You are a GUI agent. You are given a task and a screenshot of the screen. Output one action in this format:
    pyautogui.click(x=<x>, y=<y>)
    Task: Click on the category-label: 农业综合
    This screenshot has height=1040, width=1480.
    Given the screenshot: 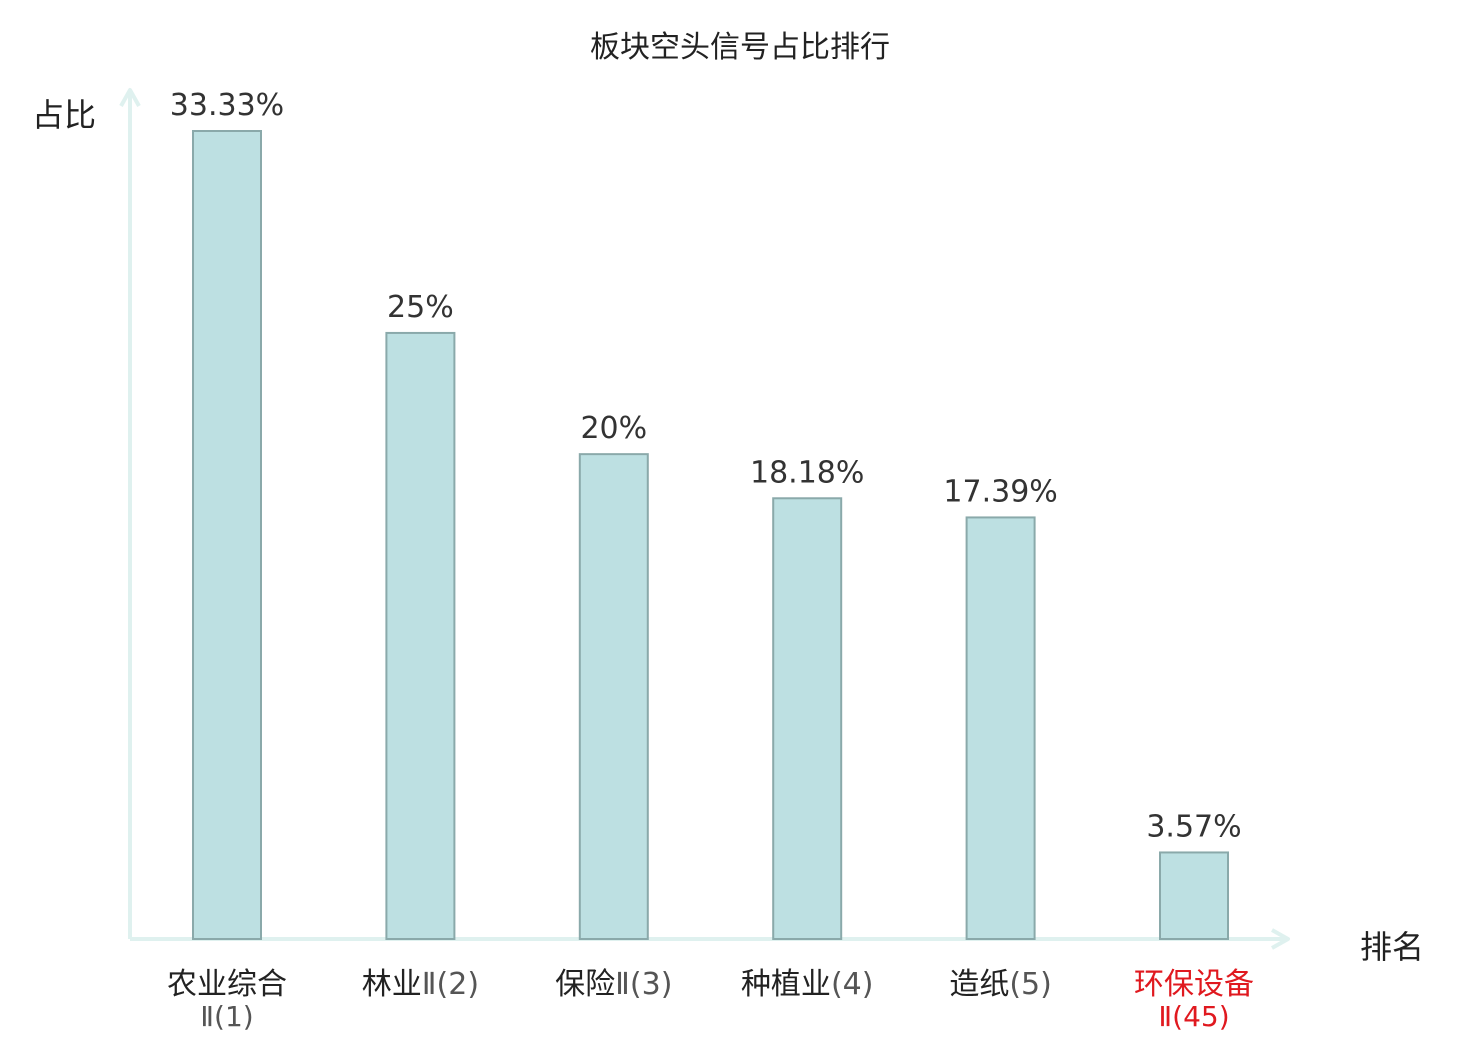 What is the action you would take?
    pyautogui.click(x=227, y=984)
    